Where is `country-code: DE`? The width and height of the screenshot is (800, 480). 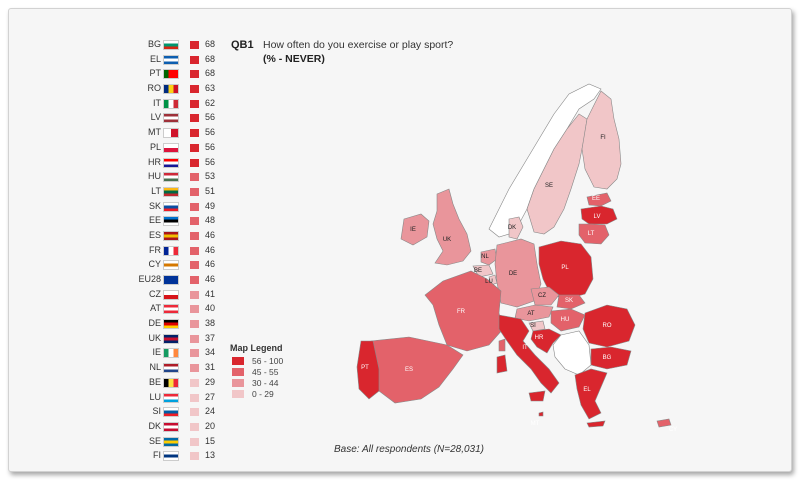
country-code: DE is located at coordinates (154, 323).